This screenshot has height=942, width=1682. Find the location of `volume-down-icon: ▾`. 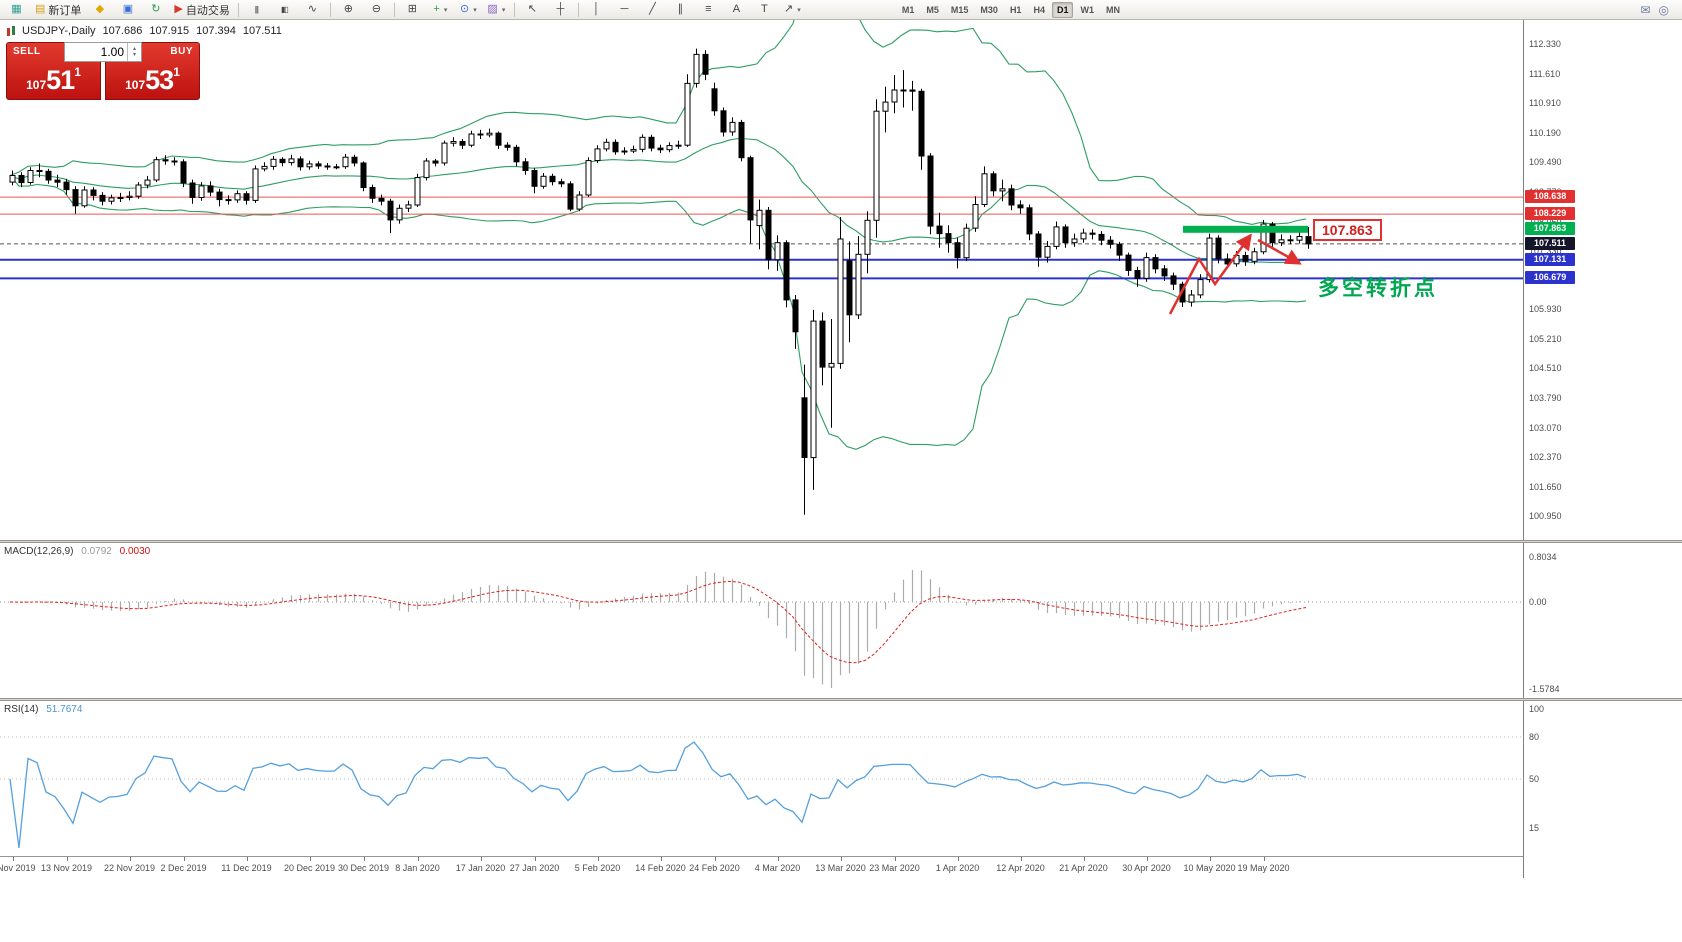

volume-down-icon: ▾ is located at coordinates (134, 55).